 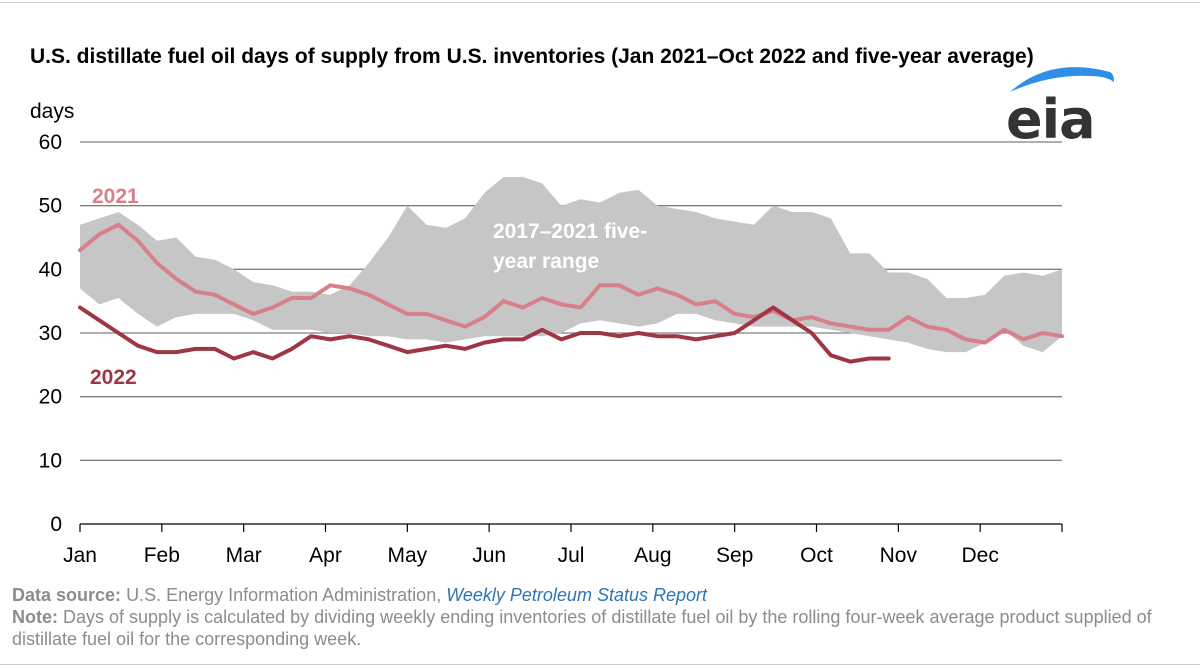 I want to click on series-line-2022, so click(x=484, y=334).